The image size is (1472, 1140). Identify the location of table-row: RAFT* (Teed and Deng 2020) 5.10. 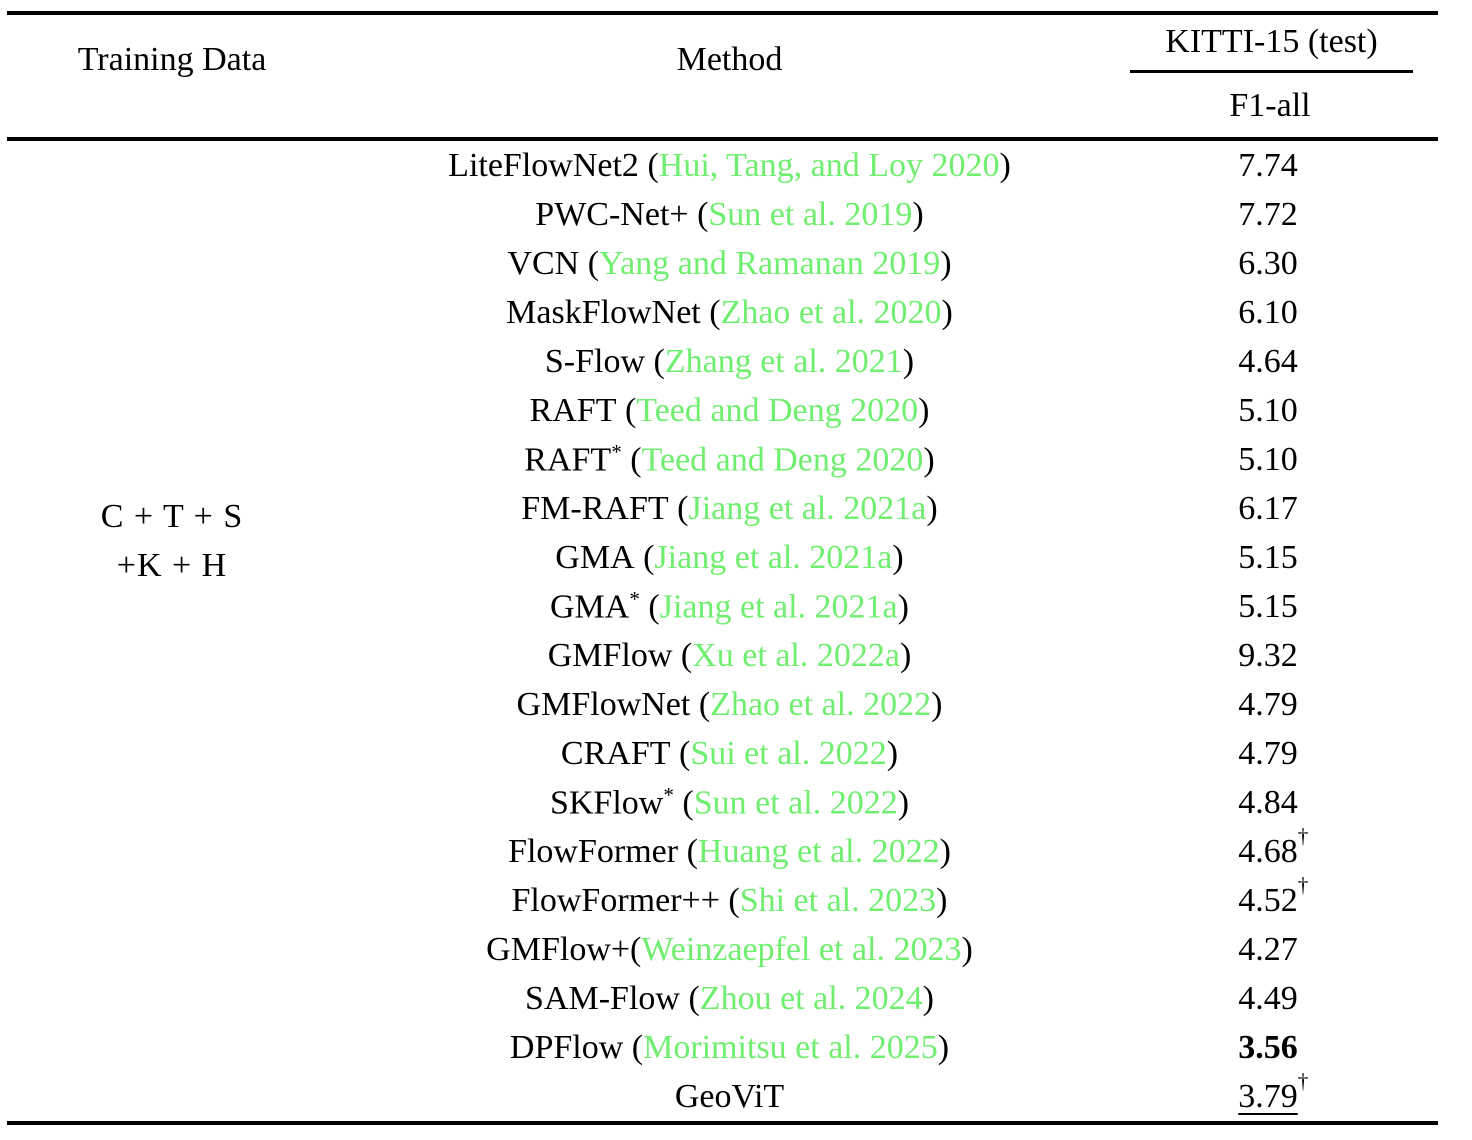
(722, 459).